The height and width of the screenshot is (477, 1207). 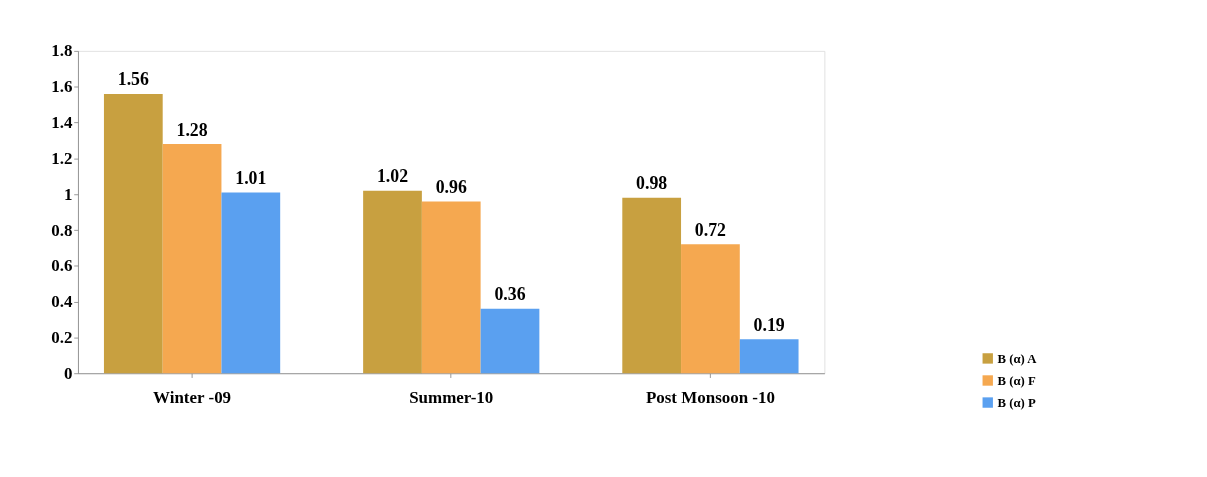 I want to click on y-tick-label: 1, so click(x=68, y=194).